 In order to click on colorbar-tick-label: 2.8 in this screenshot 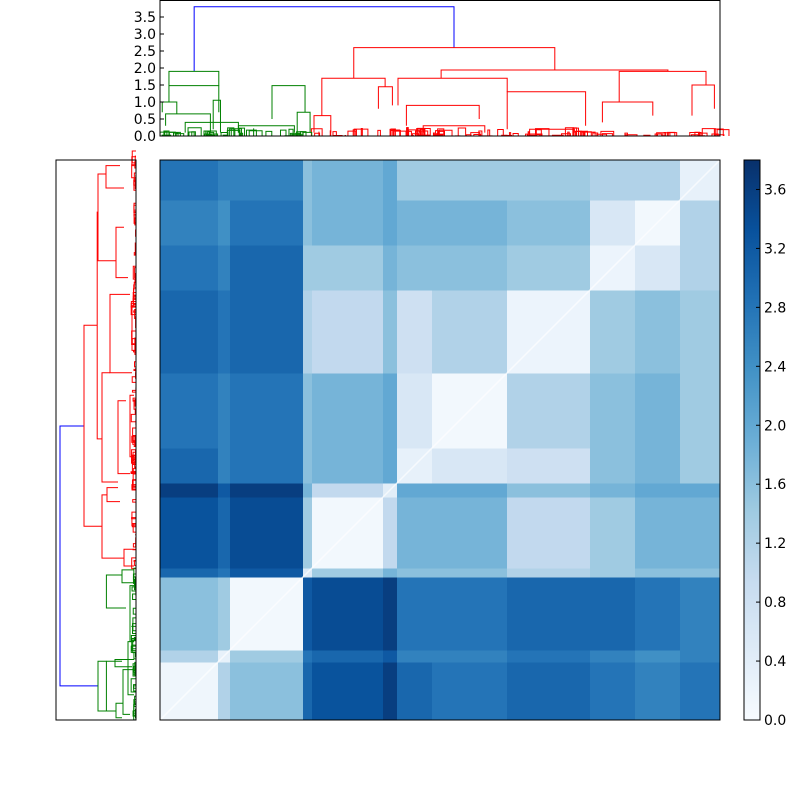, I will do `click(775, 308)`.